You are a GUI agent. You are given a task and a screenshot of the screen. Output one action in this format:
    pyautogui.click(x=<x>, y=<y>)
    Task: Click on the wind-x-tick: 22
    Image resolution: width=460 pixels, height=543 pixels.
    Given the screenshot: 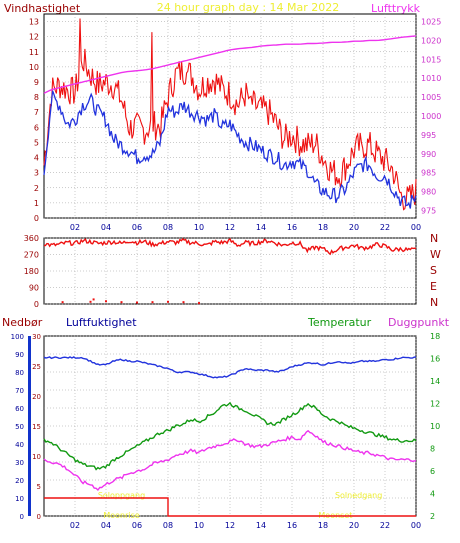 What is the action you would take?
    pyautogui.click(x=385, y=227)
    